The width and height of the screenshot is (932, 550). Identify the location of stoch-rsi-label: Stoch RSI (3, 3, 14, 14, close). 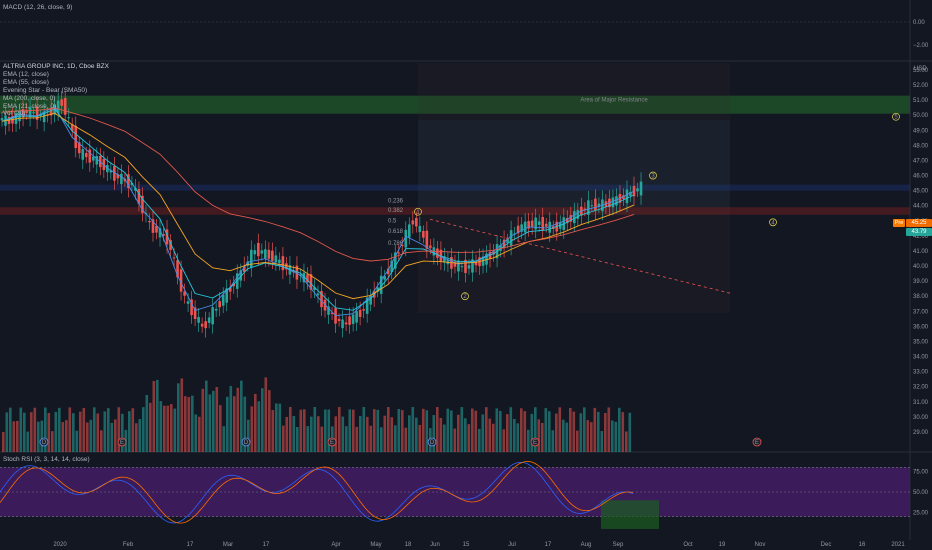
(46, 459).